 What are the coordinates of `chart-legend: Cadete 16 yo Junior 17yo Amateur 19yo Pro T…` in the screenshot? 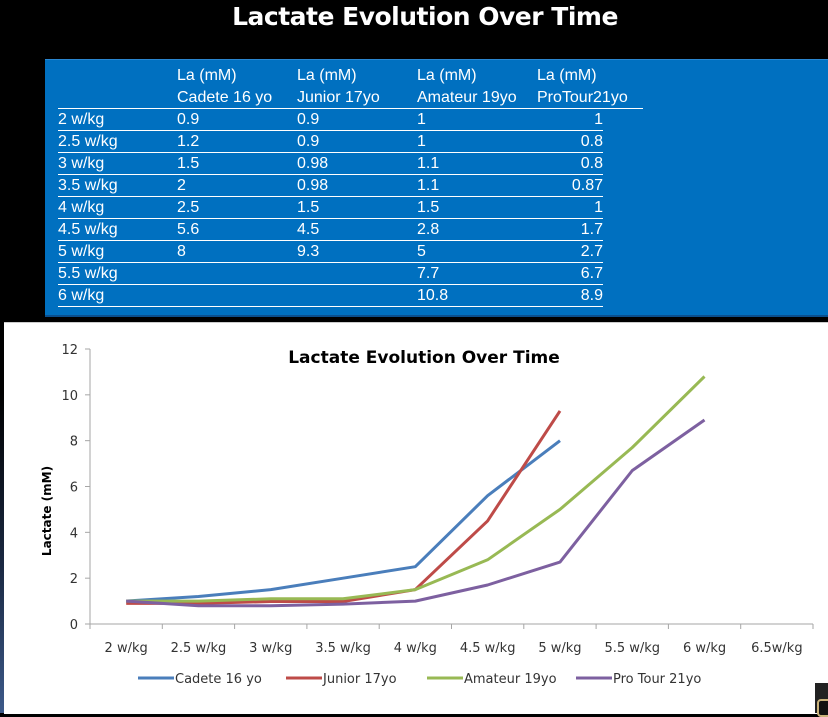 It's located at (419, 679).